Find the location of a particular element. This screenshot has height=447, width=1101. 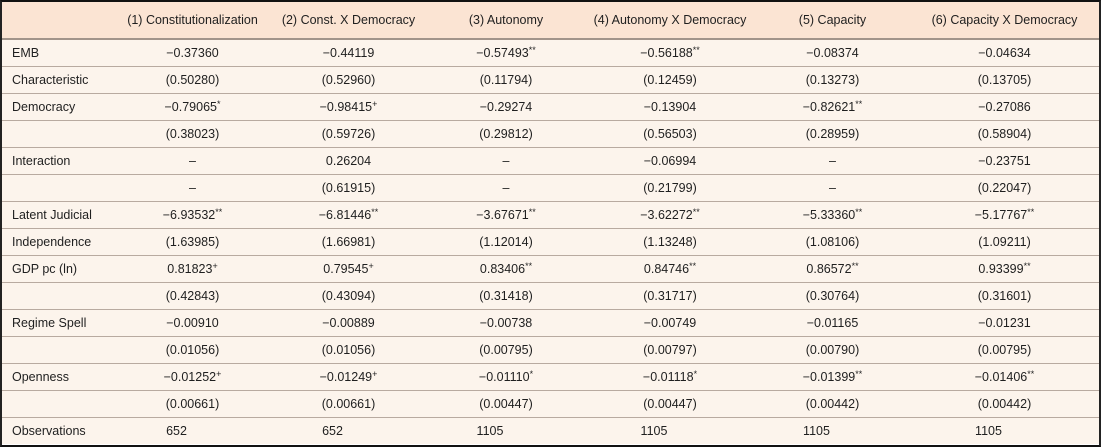

row-label: Characteristic is located at coordinates (58, 80).